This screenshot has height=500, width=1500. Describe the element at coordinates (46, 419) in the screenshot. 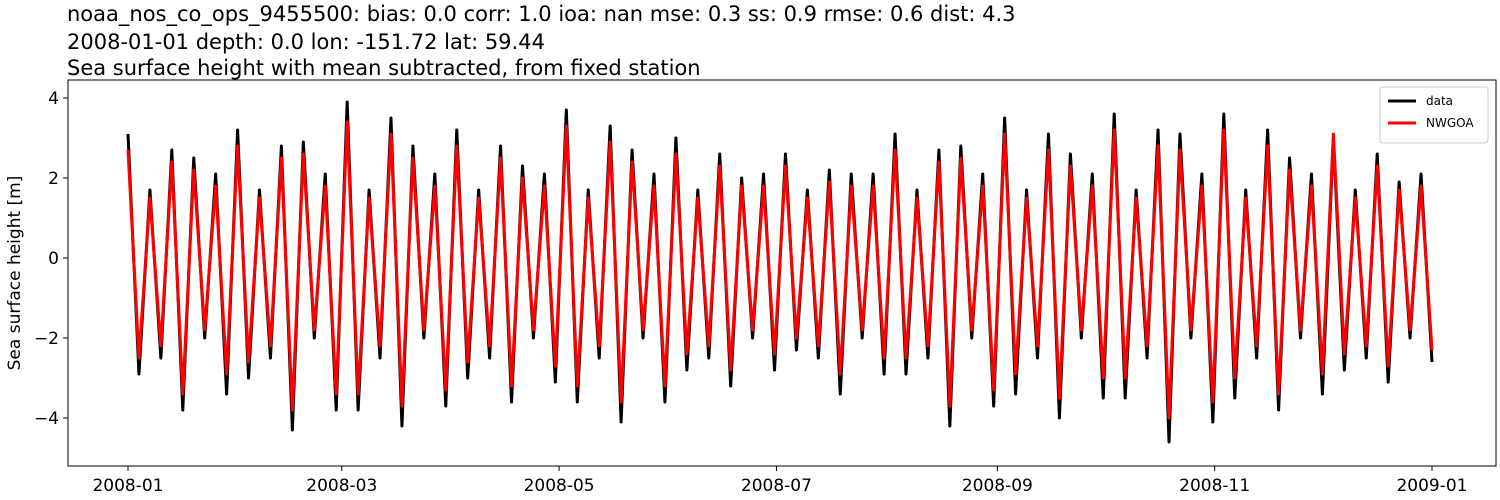

I see `y-tick-label: −4` at that location.